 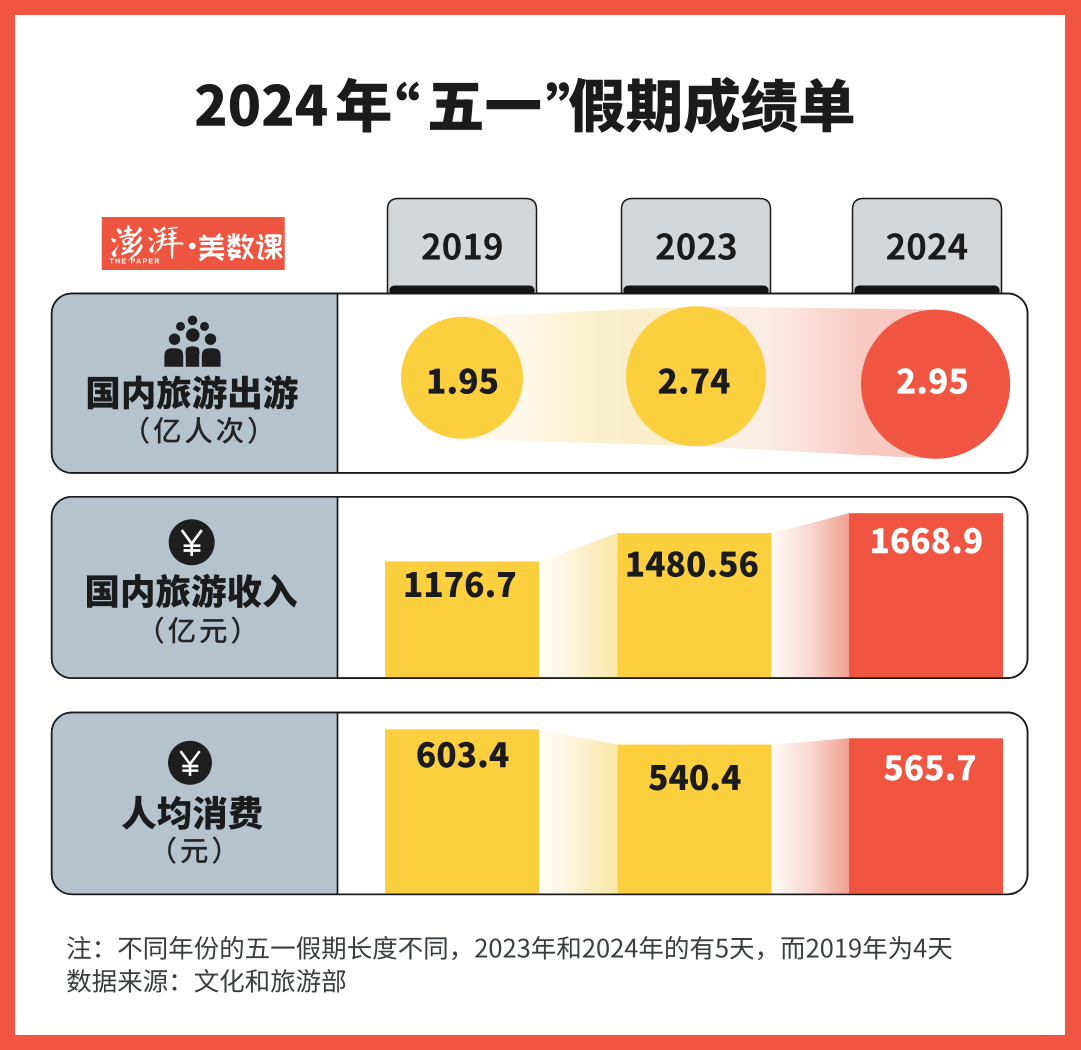 I want to click on svg-text: THE PAPER, so click(x=135, y=262).